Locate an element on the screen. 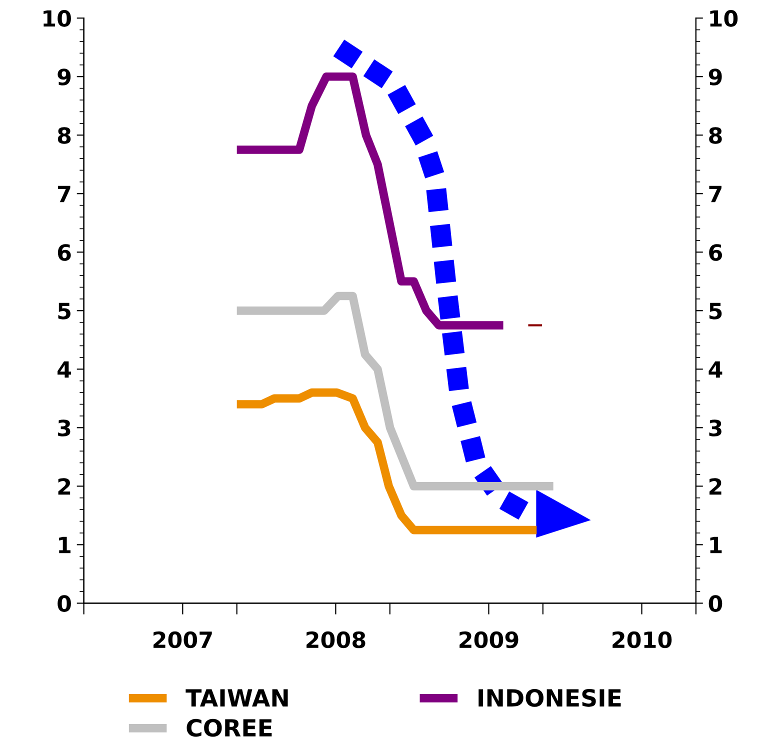 The width and height of the screenshot is (769, 754). y-tick-label: 8 is located at coordinates (64, 135).